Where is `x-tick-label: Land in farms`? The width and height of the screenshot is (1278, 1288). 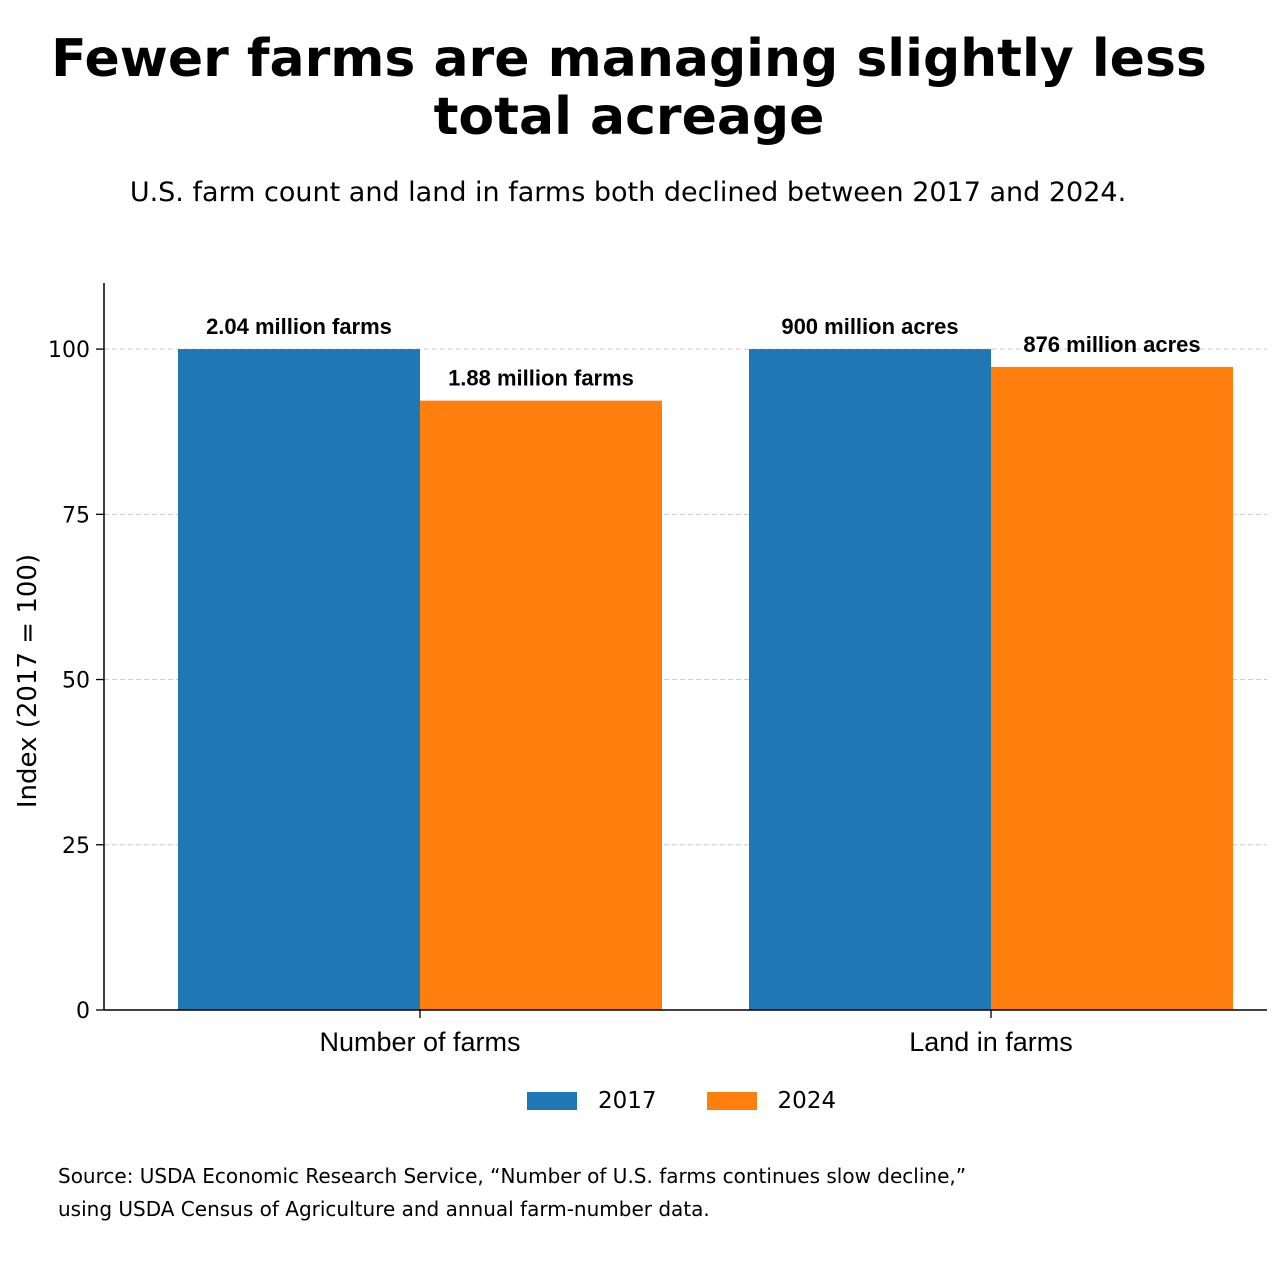
x-tick-label: Land in farms is located at coordinates (991, 1042).